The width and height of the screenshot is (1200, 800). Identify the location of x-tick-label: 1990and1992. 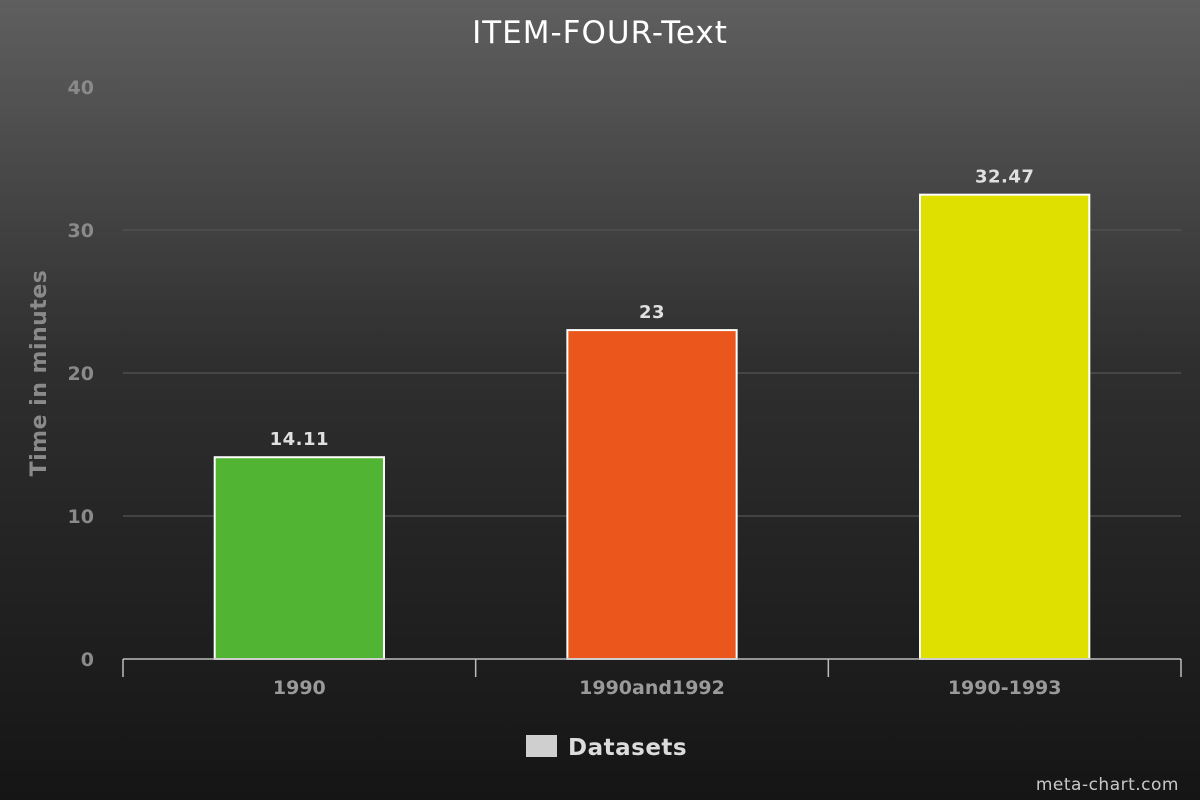
(652, 688).